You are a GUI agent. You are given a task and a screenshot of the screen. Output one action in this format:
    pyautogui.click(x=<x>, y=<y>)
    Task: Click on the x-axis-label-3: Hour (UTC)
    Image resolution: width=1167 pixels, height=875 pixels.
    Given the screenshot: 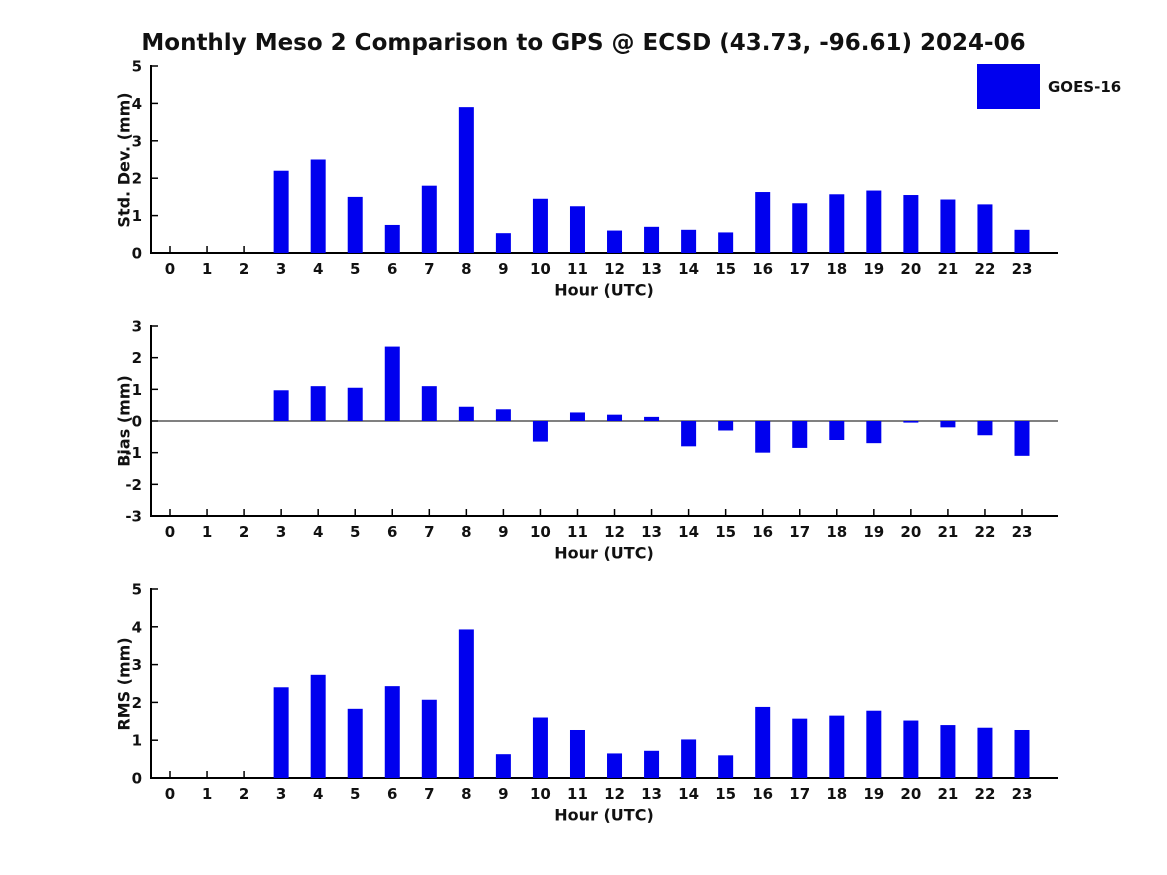 What is the action you would take?
    pyautogui.click(x=604, y=815)
    